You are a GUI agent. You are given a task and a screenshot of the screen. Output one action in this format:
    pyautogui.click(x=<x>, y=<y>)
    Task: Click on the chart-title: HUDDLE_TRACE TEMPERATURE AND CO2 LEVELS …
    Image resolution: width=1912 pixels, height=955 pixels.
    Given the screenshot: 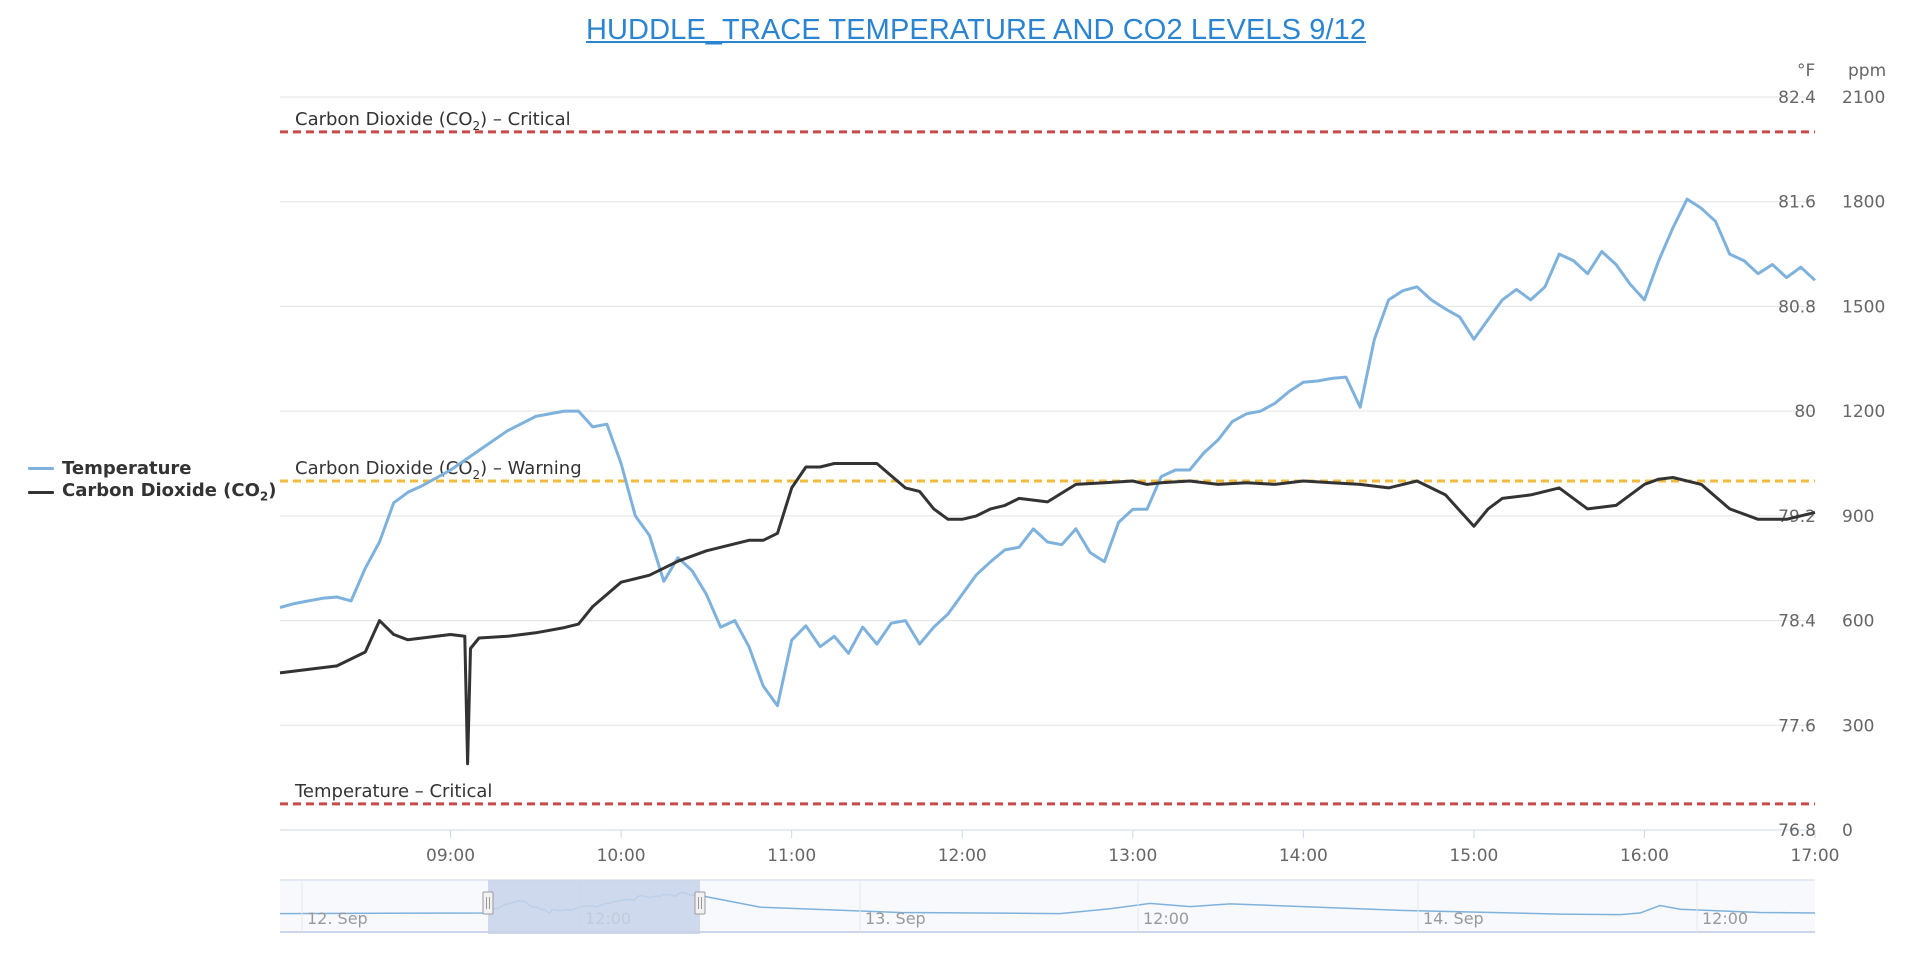 What is the action you would take?
    pyautogui.click(x=976, y=30)
    